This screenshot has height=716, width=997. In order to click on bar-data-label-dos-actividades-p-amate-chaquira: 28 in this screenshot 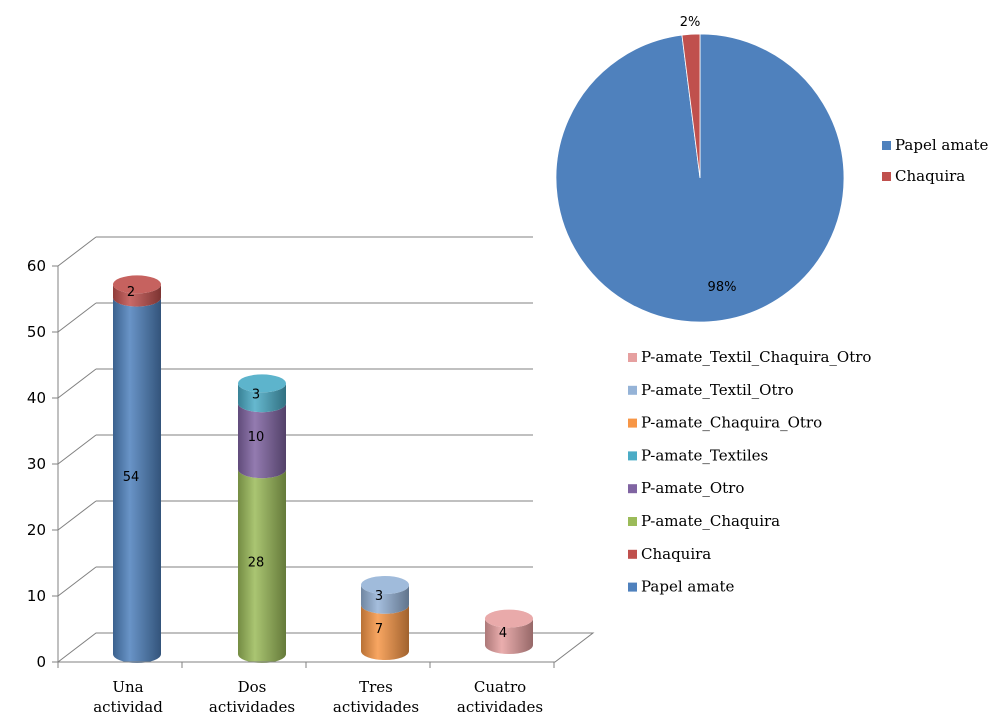, I will do `click(256, 563)`.